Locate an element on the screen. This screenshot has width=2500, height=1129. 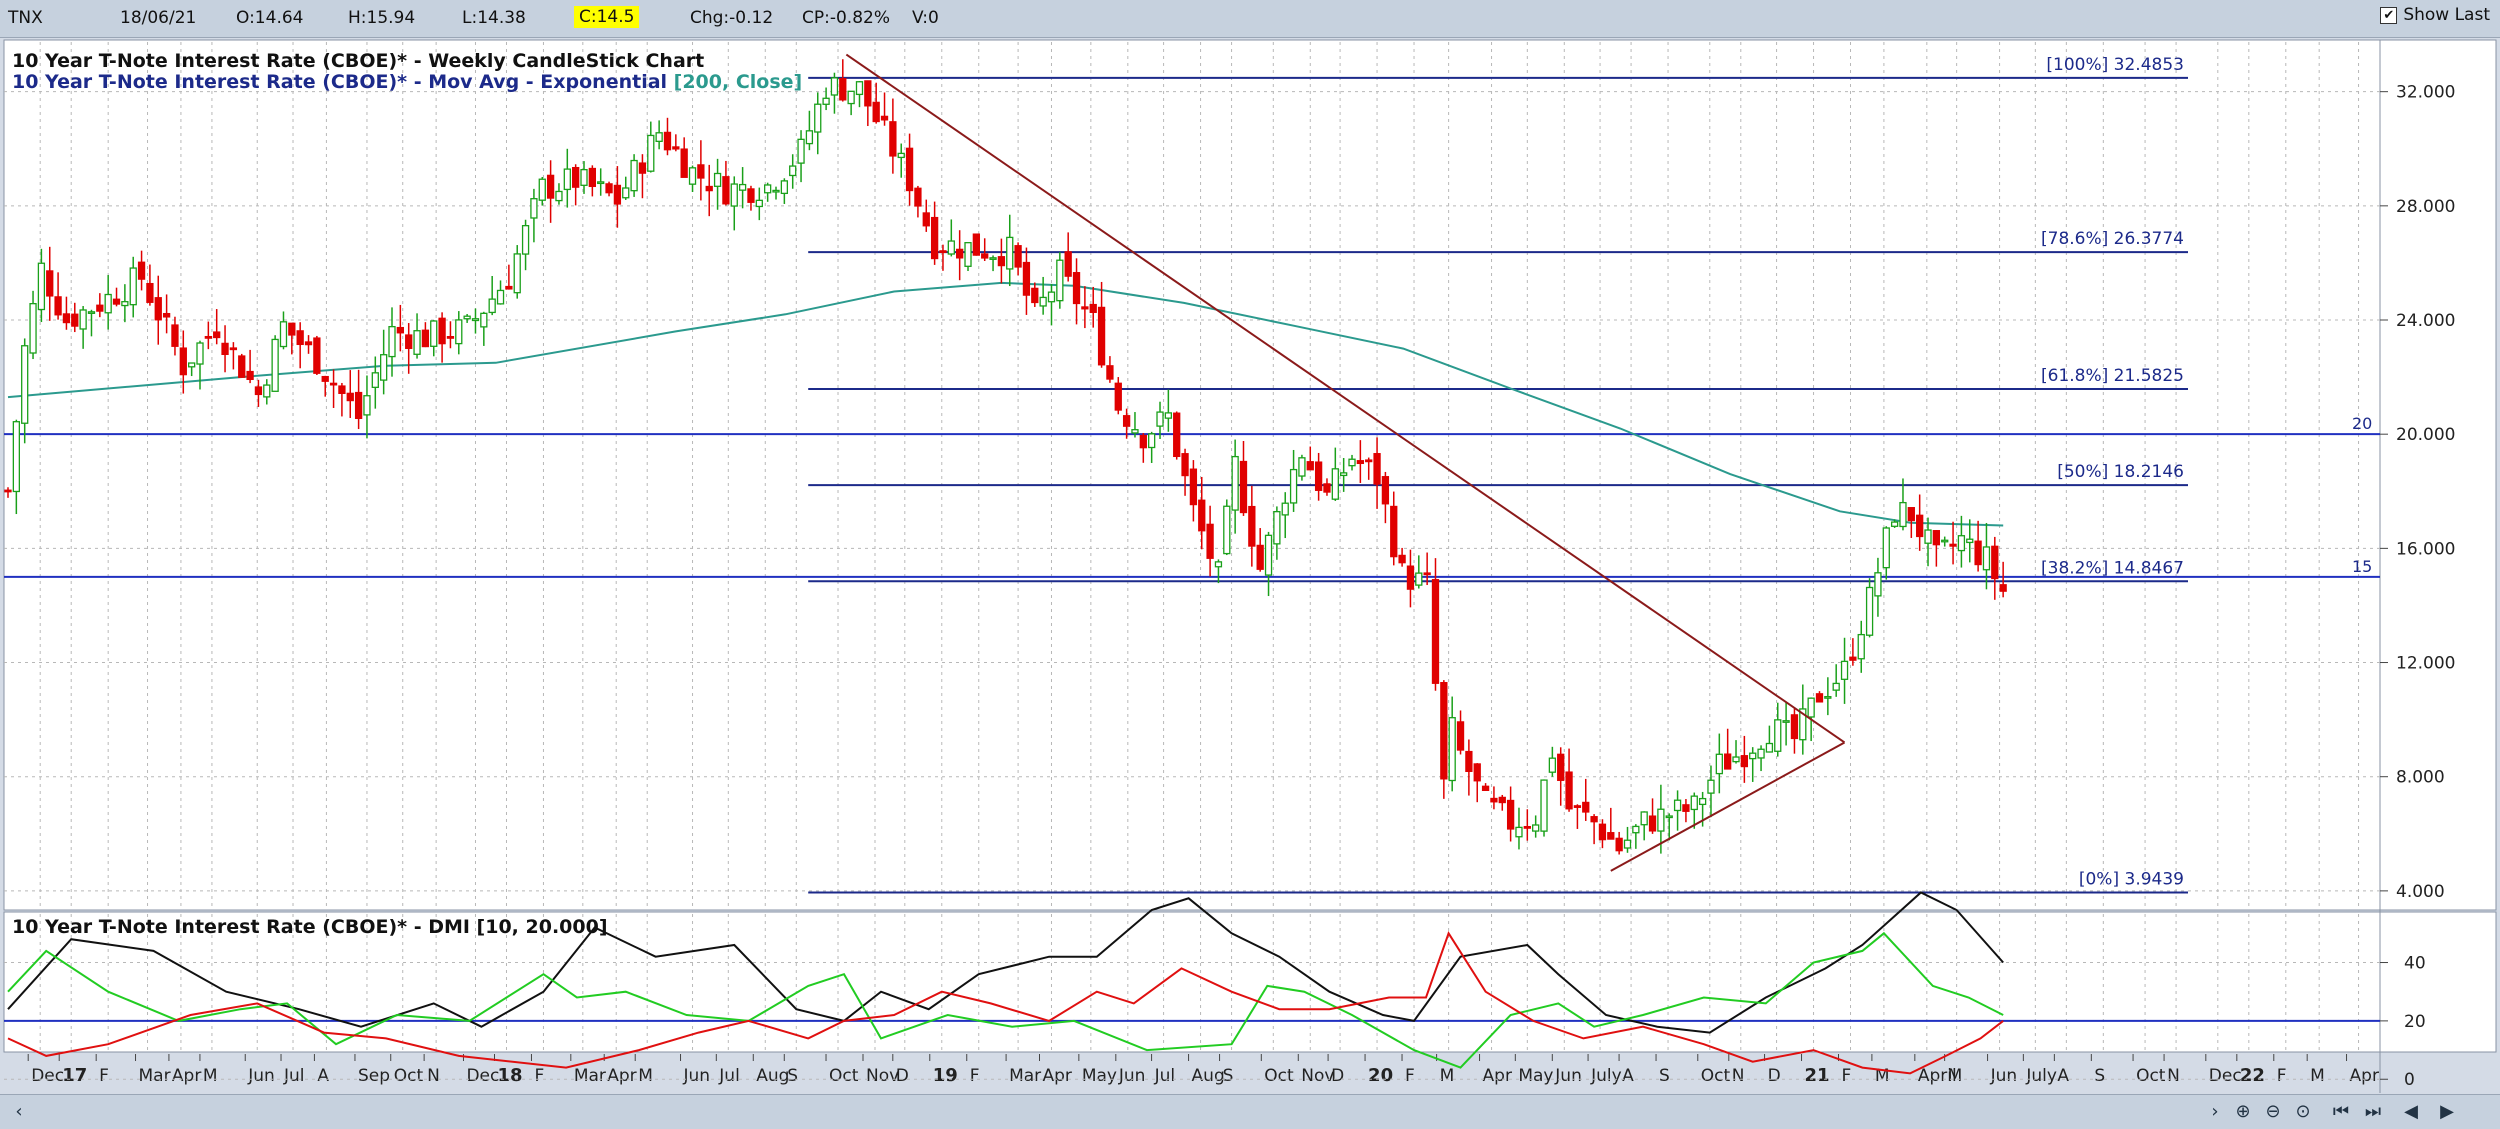
x-tick-label: 21 is located at coordinates (1817, 1075).